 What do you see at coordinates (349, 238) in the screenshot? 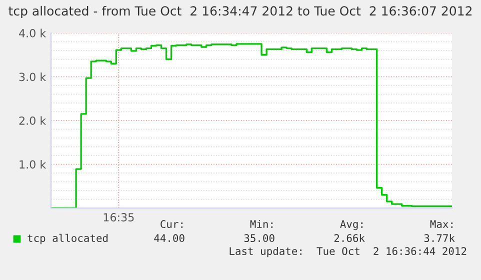
I see `text: 2.66k` at bounding box center [349, 238].